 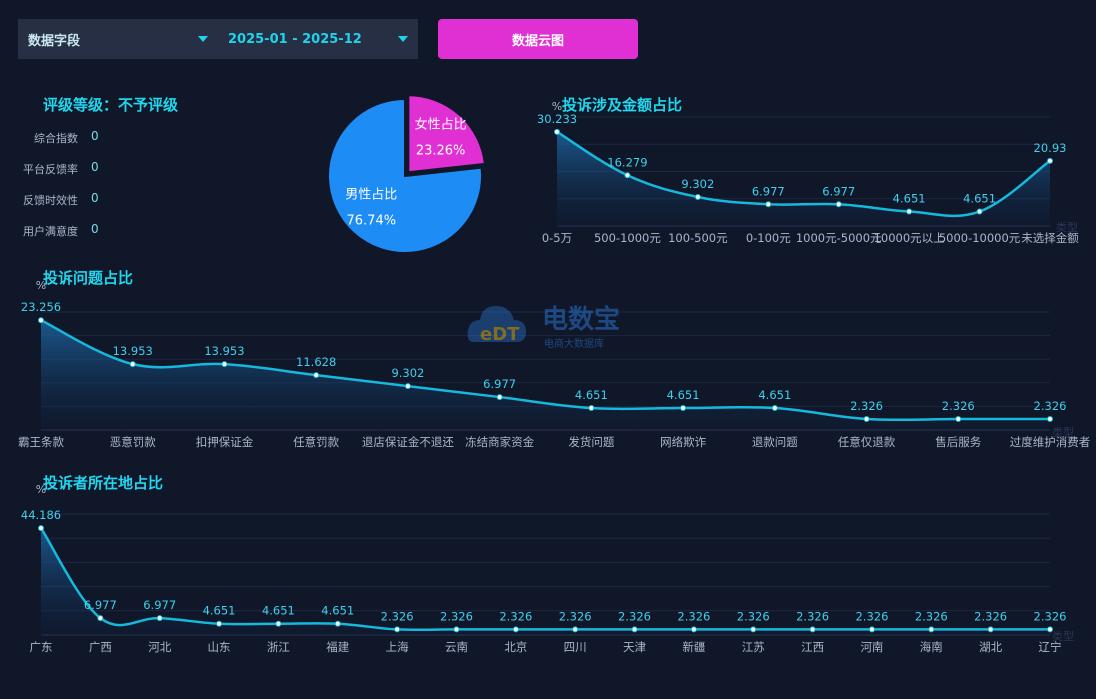 What do you see at coordinates (118, 39) in the screenshot?
I see `data-field-dropdown: 数据字段` at bounding box center [118, 39].